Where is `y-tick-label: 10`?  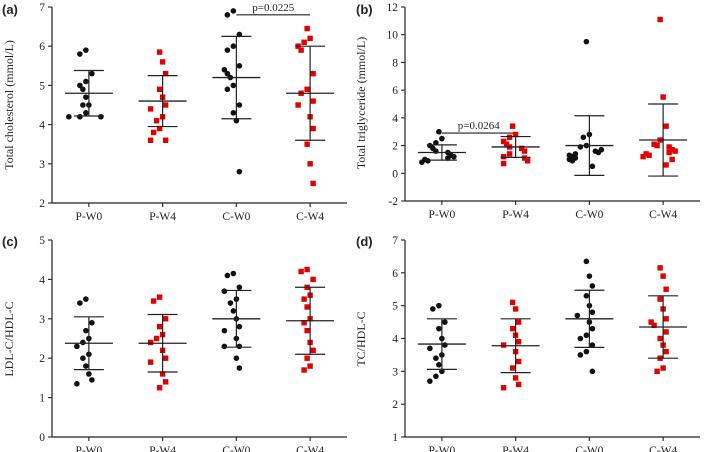
y-tick-label: 10 is located at coordinates (393, 36).